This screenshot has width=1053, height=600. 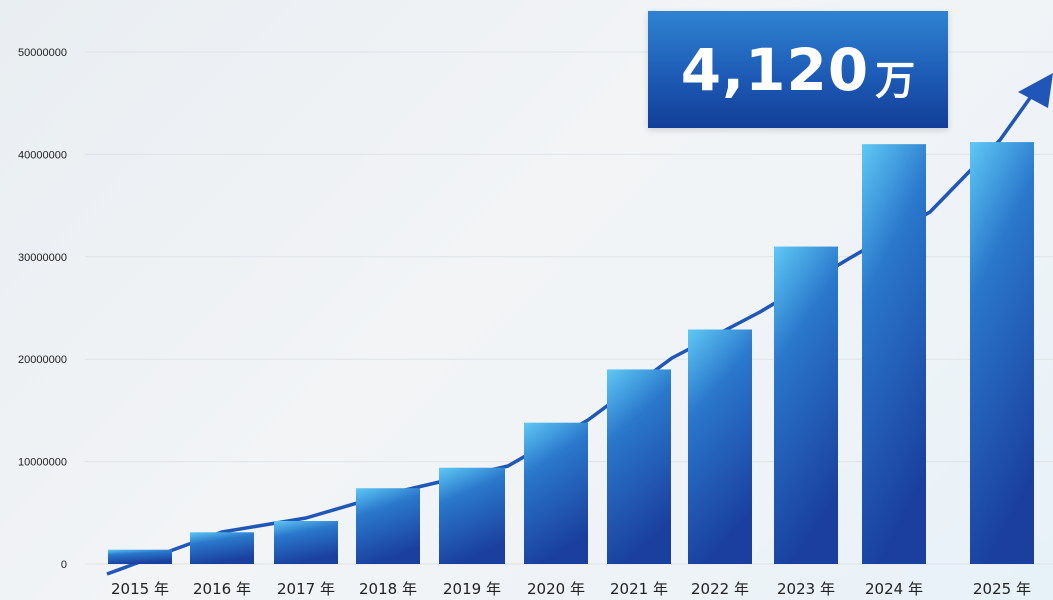 I want to click on bar-2022, so click(x=720, y=446).